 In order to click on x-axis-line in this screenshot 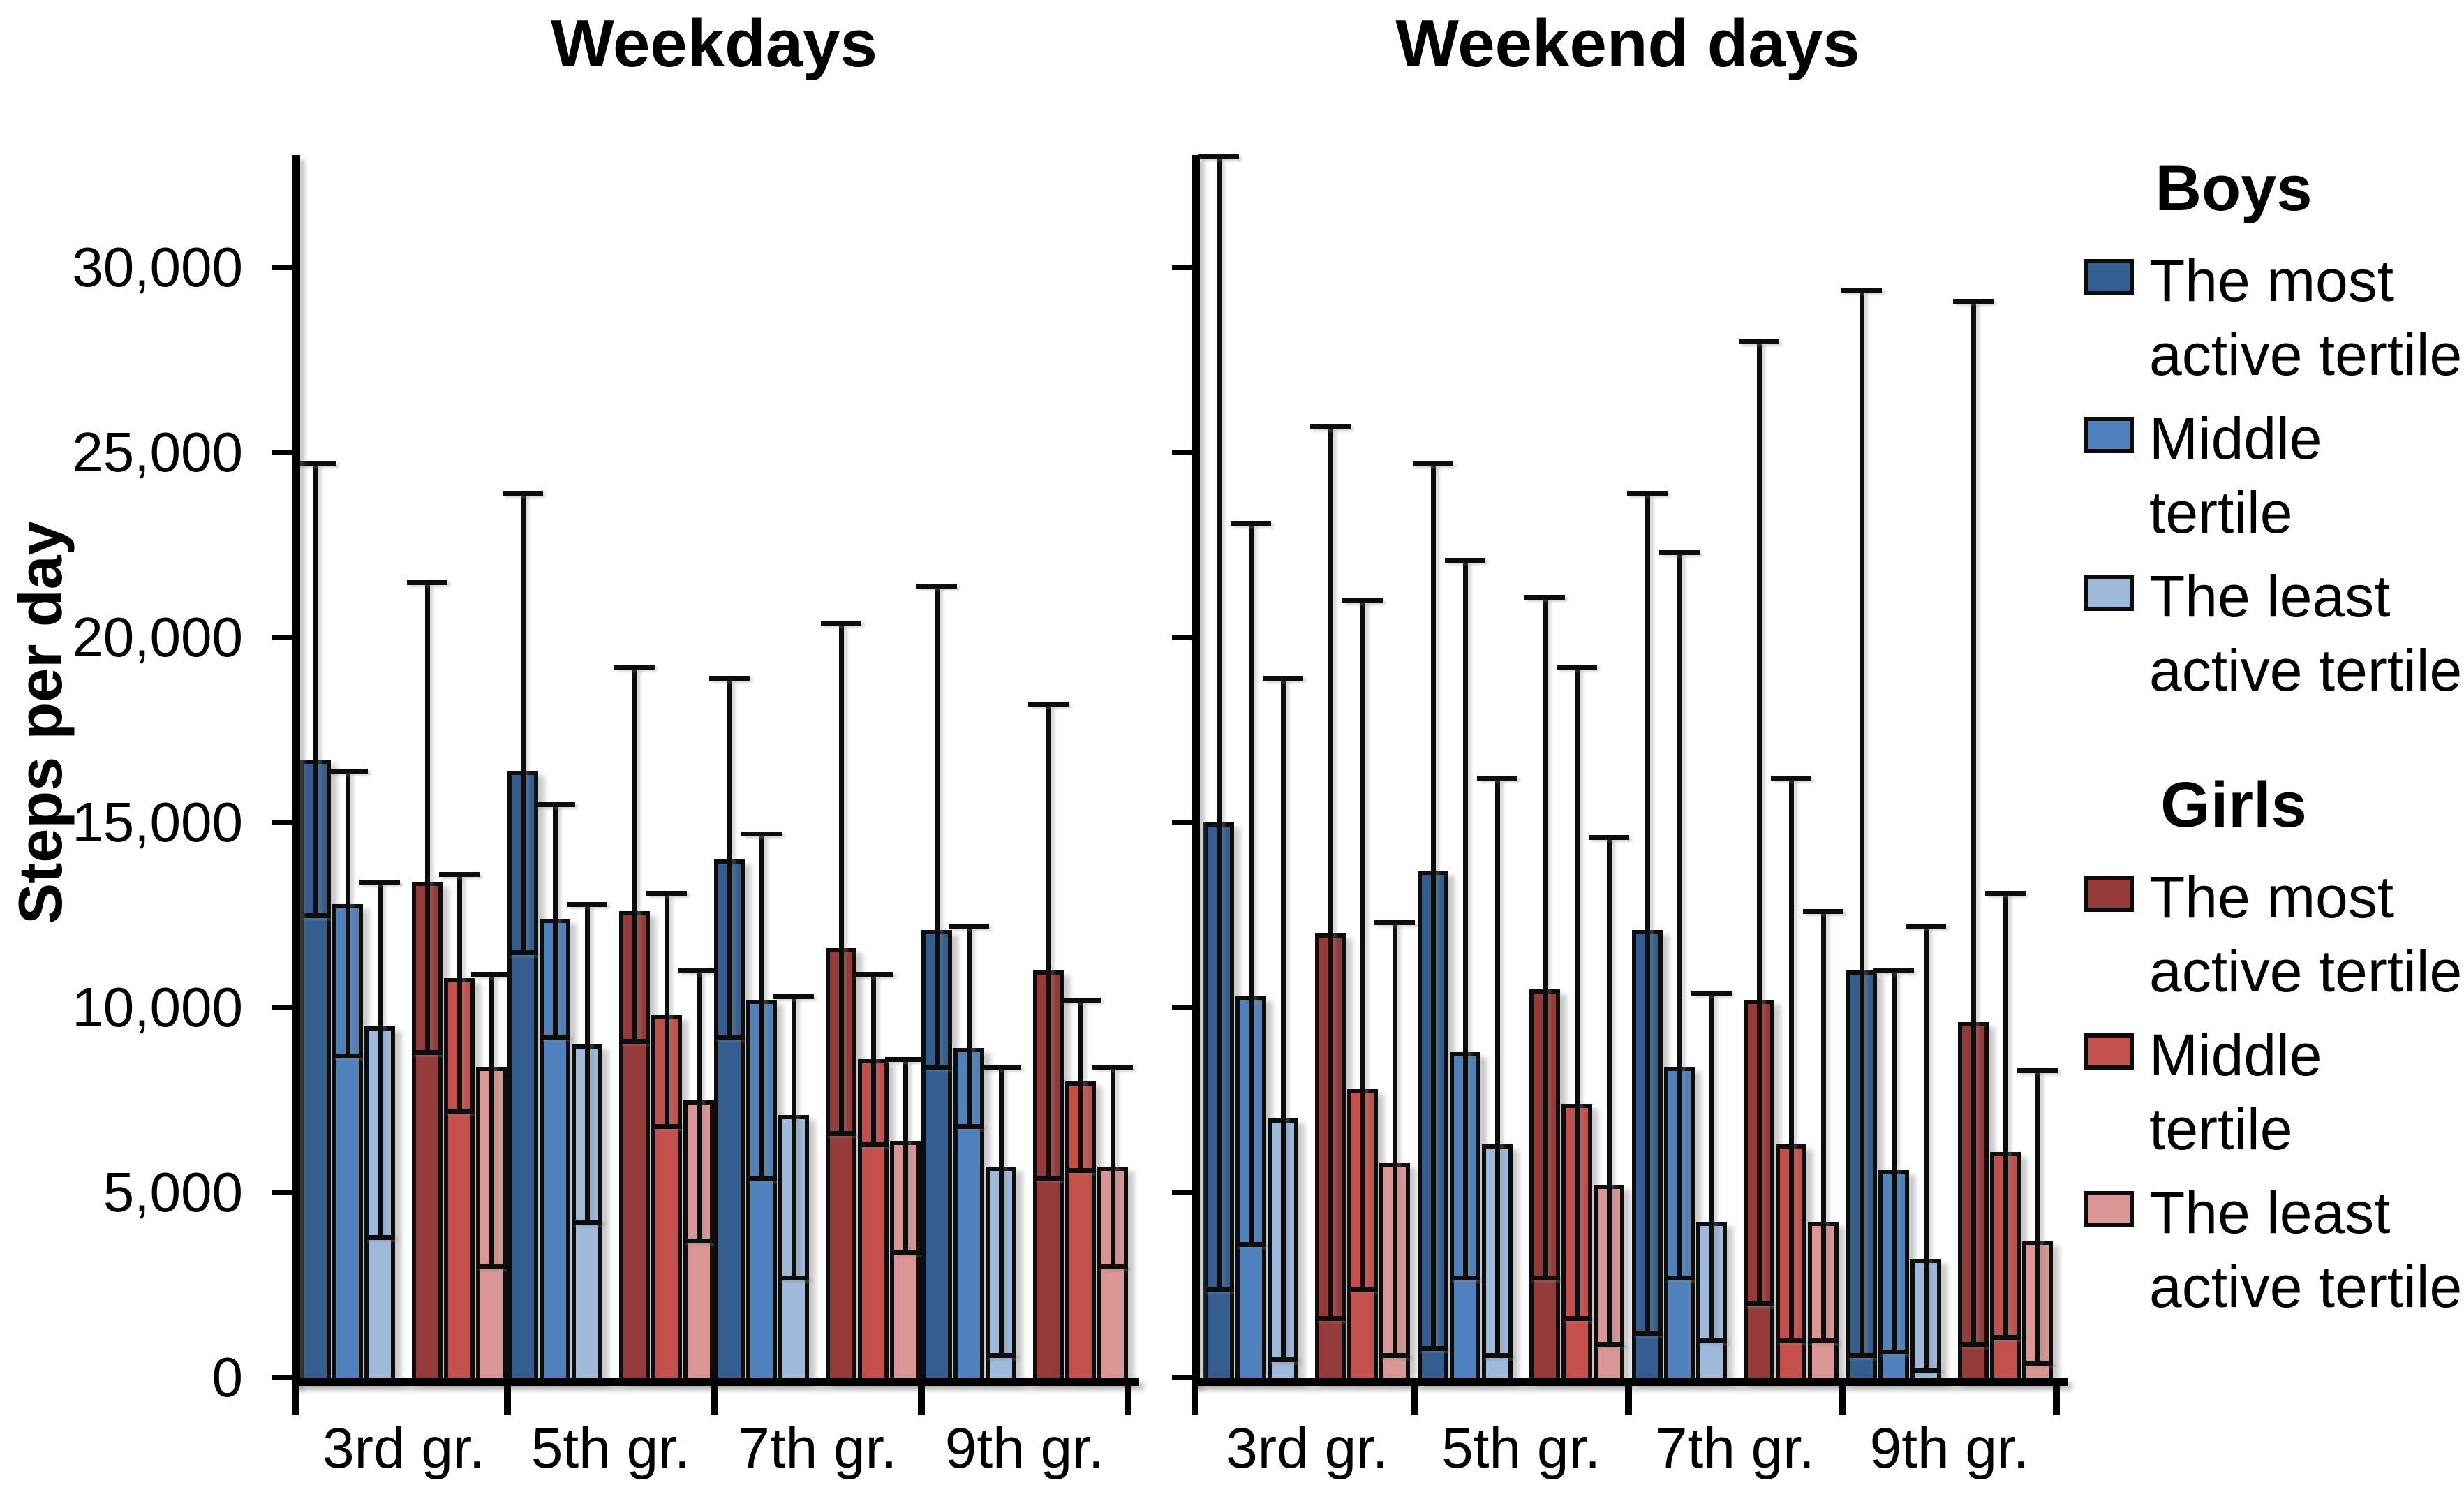, I will do `click(715, 1382)`.